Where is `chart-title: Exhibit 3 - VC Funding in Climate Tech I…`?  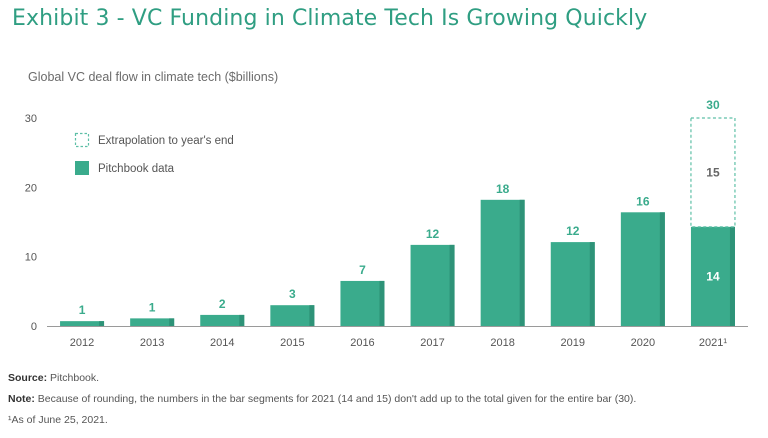 chart-title: Exhibit 3 - VC Funding in Climate Tech I… is located at coordinates (330, 18).